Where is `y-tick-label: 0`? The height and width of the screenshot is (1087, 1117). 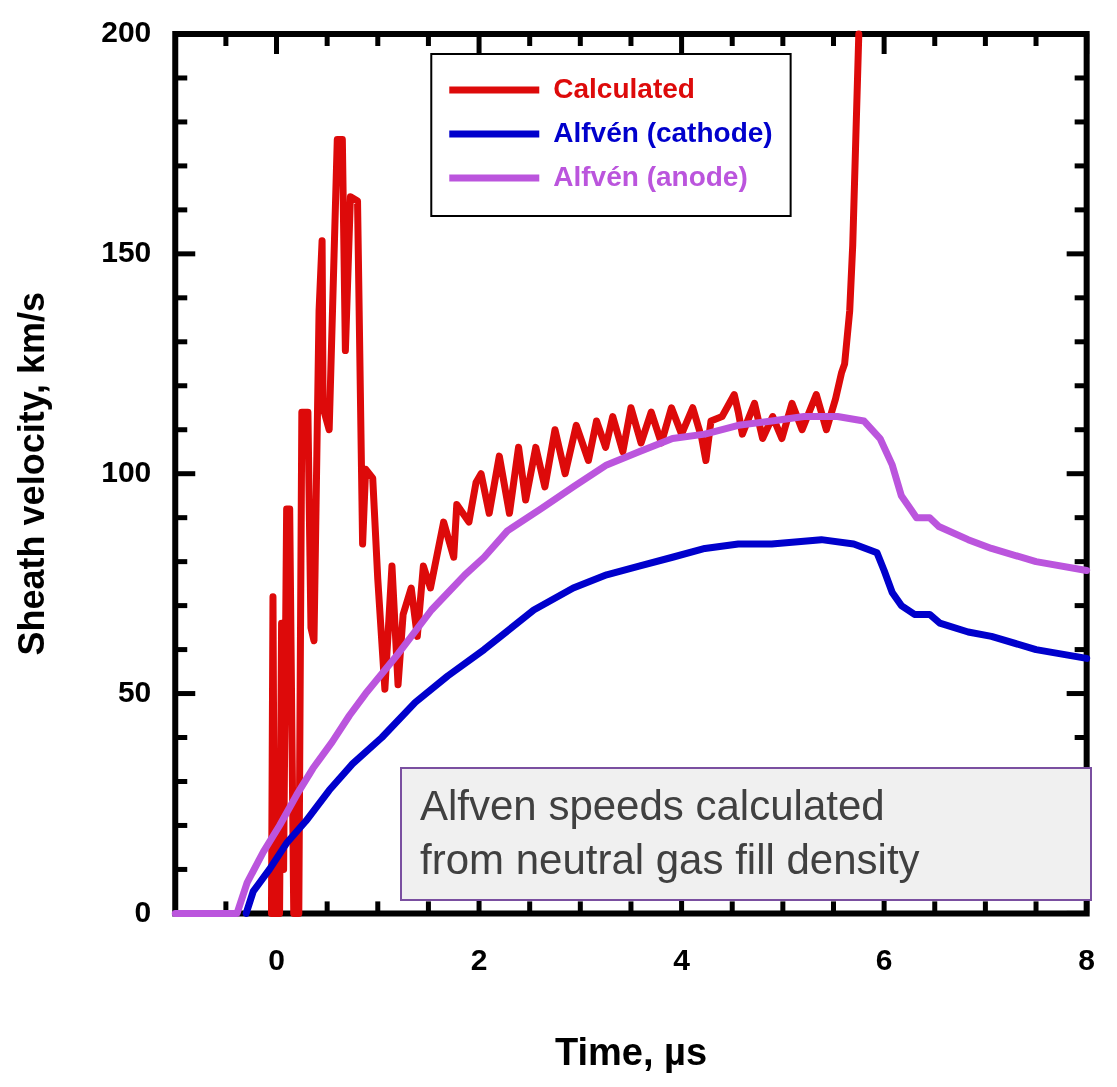 y-tick-label: 0 is located at coordinates (143, 911).